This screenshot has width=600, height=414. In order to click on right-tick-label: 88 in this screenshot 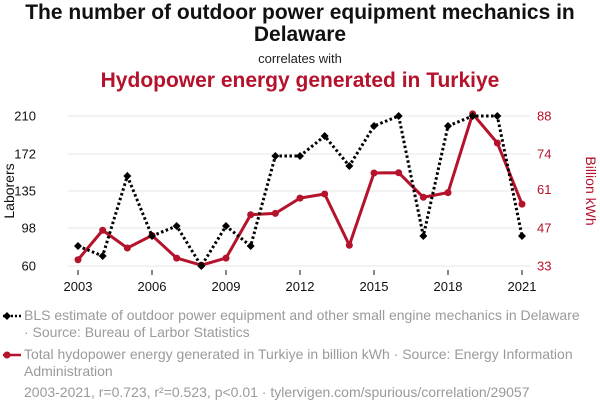, I will do `click(544, 116)`.